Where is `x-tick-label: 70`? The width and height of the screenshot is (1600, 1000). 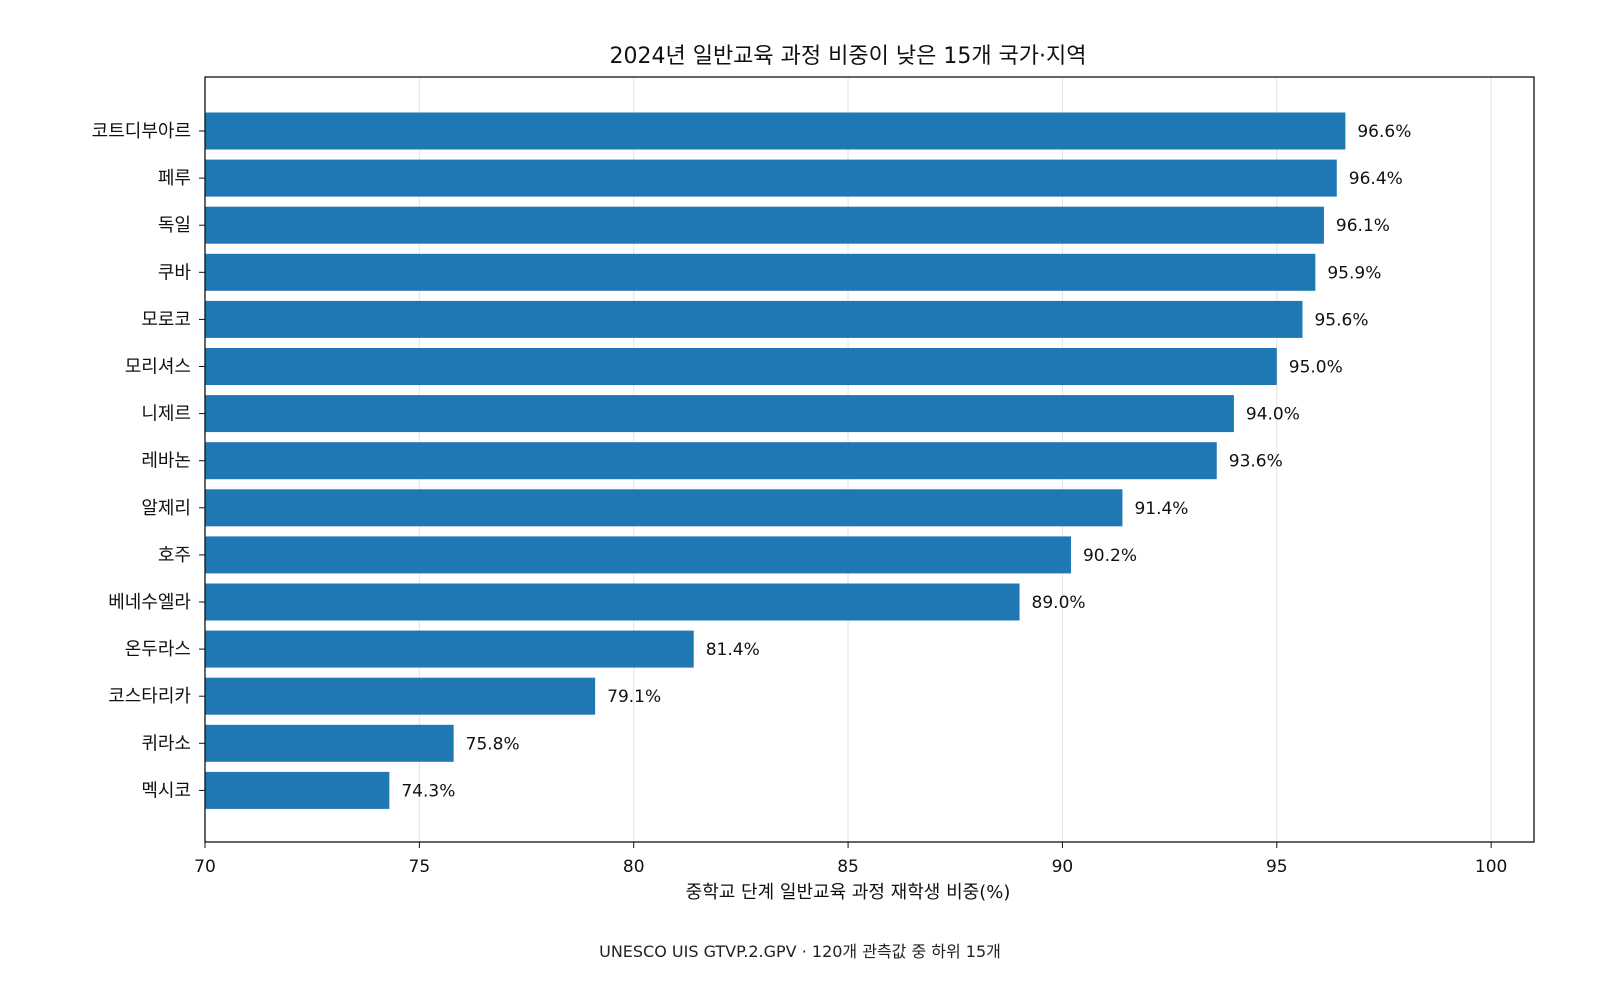 x-tick-label: 70 is located at coordinates (205, 867).